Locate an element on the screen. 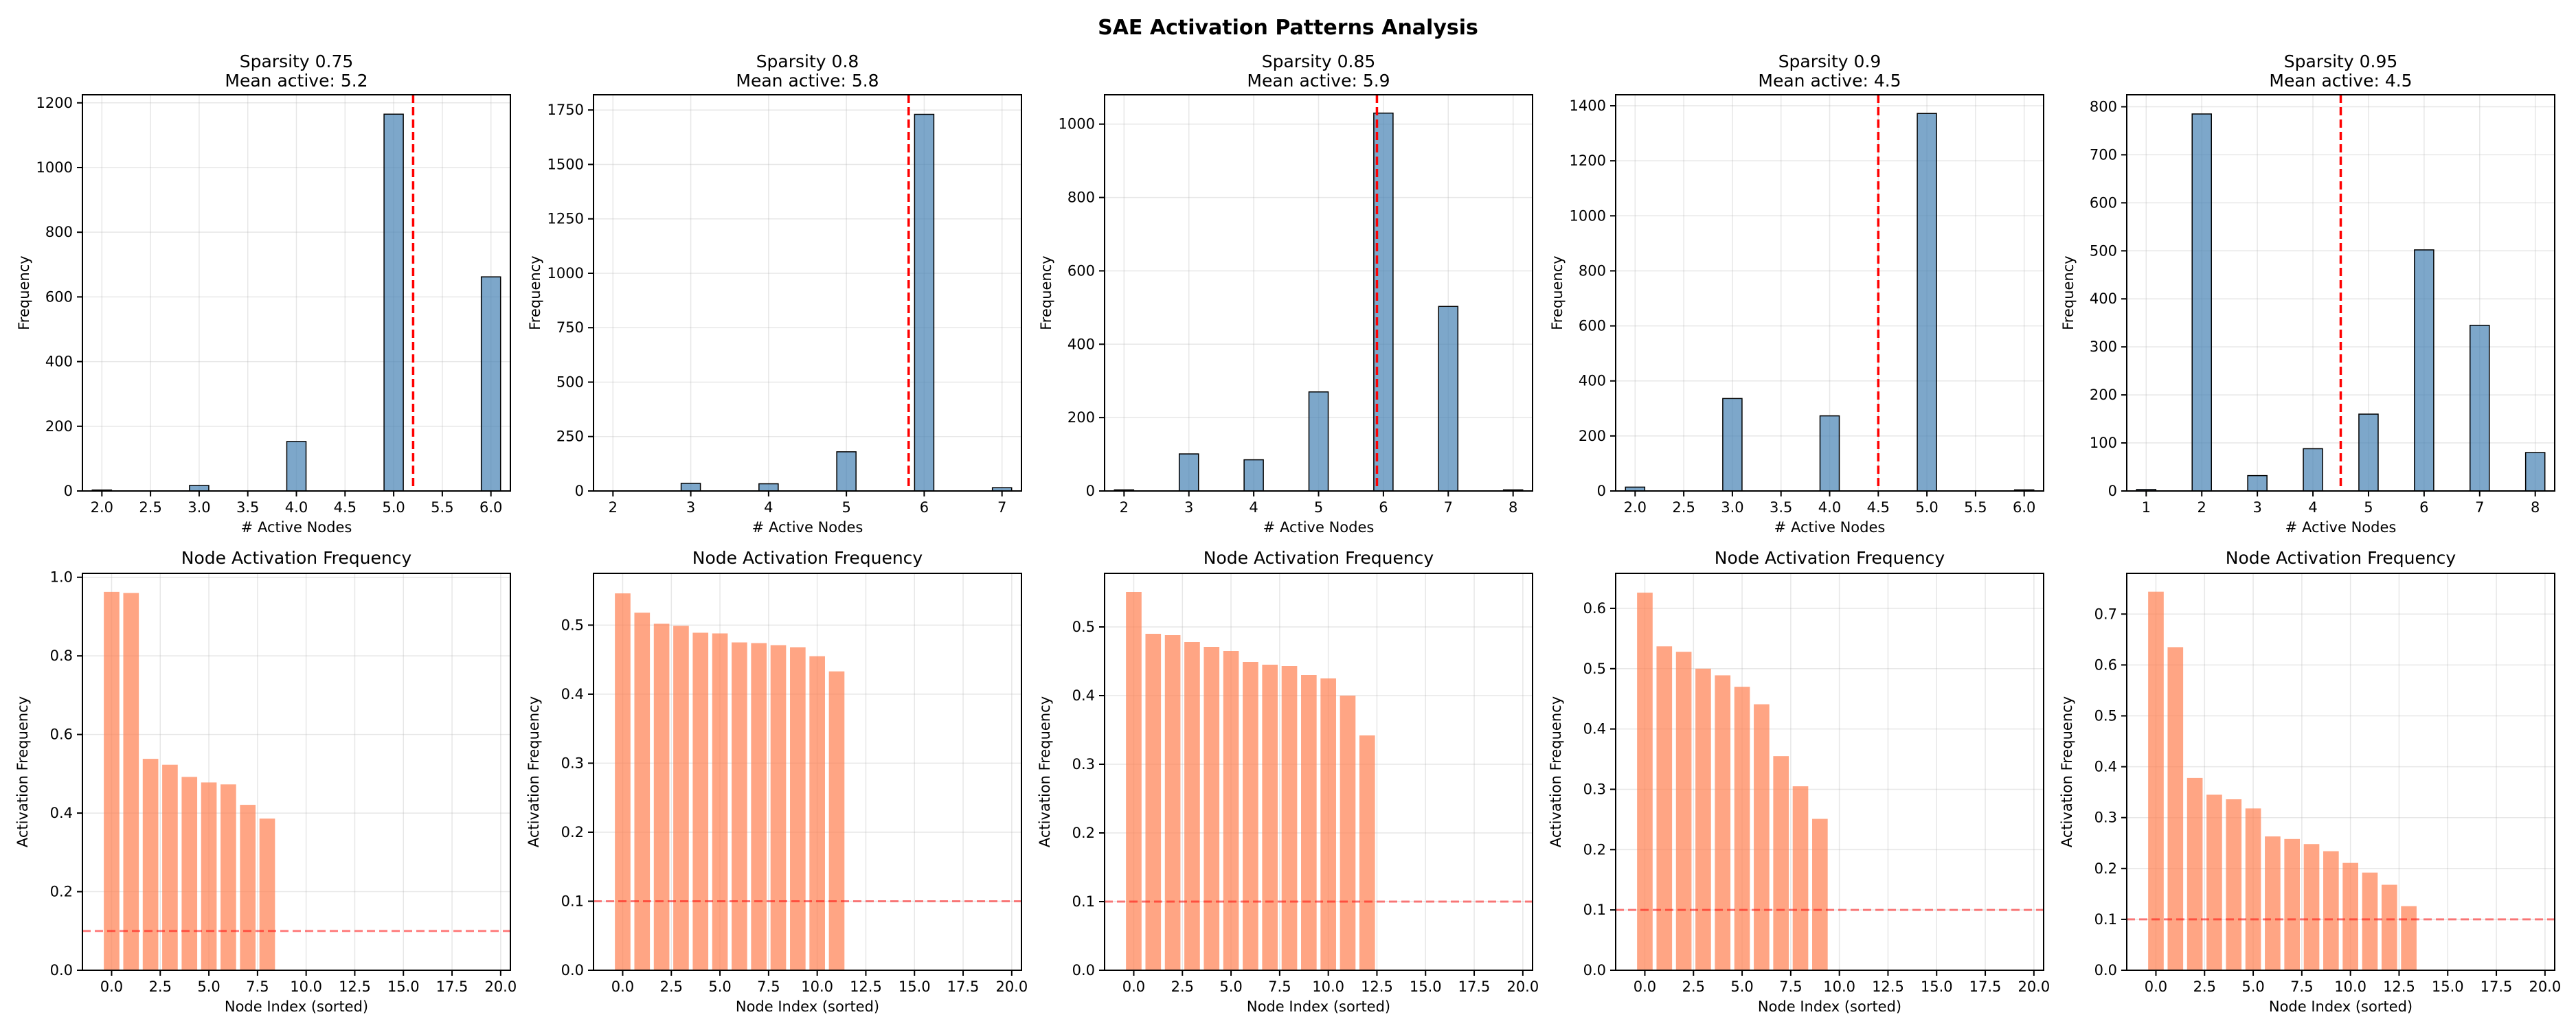 The image size is (2576, 1030). y-tick-label: 500 is located at coordinates (570, 382).